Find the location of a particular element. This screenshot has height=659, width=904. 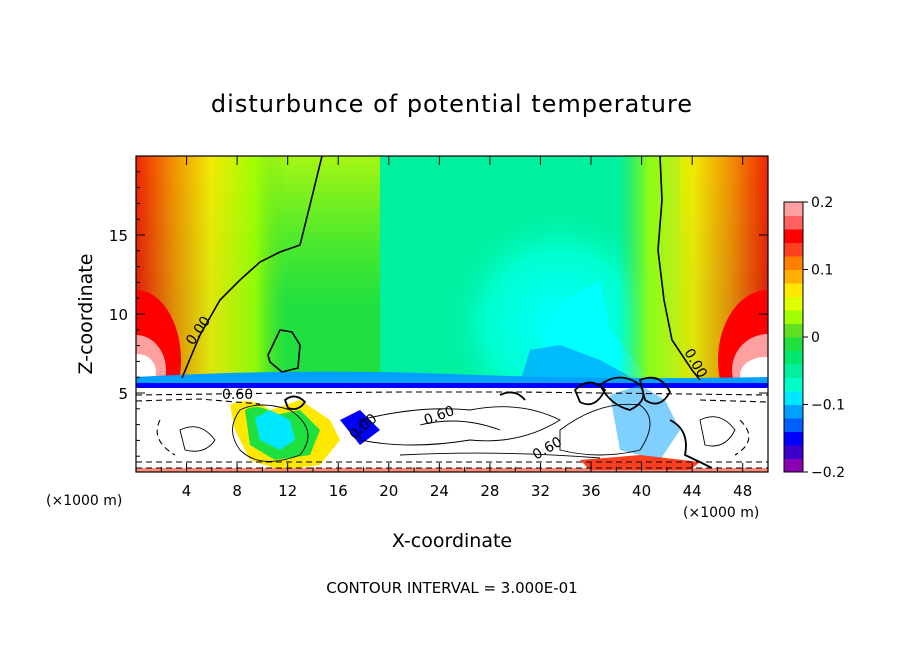

y-axis-label: Z-coordinate is located at coordinates (86, 314).